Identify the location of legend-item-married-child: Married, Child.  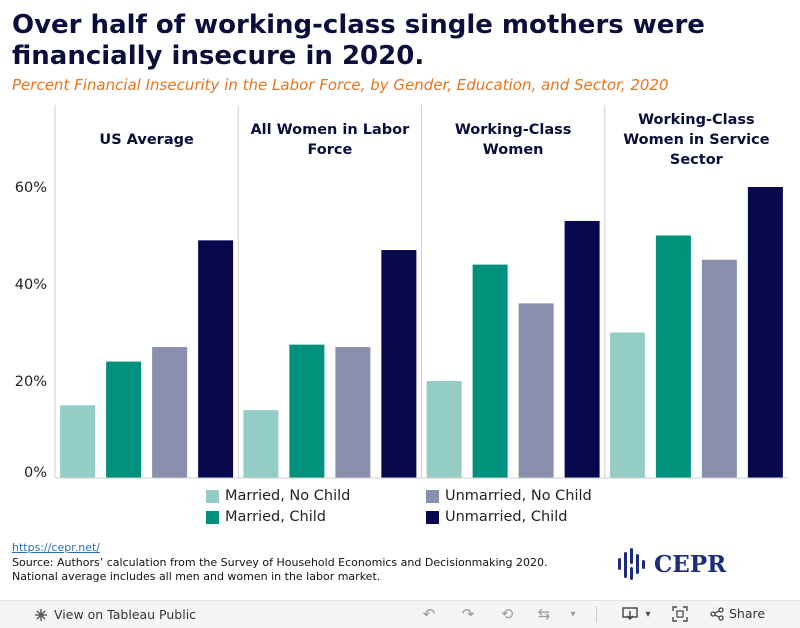
(266, 517).